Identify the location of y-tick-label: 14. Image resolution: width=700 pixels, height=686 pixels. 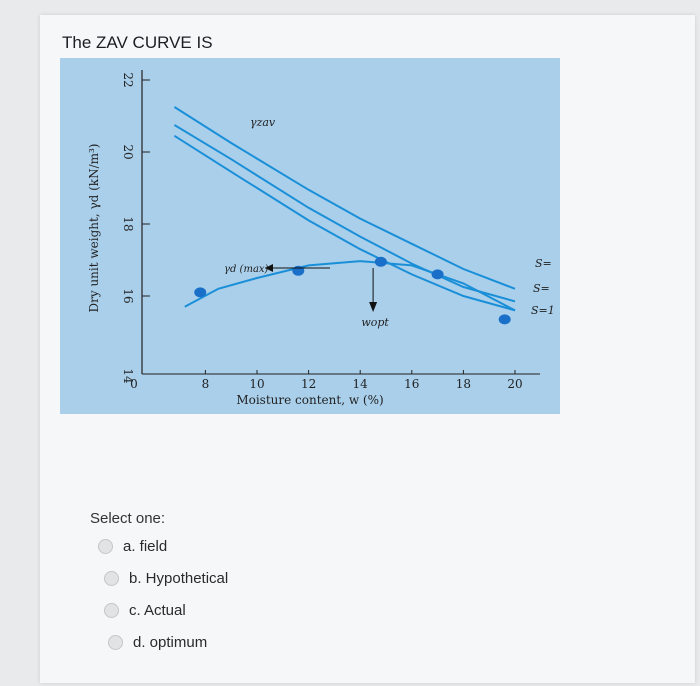
(128, 376).